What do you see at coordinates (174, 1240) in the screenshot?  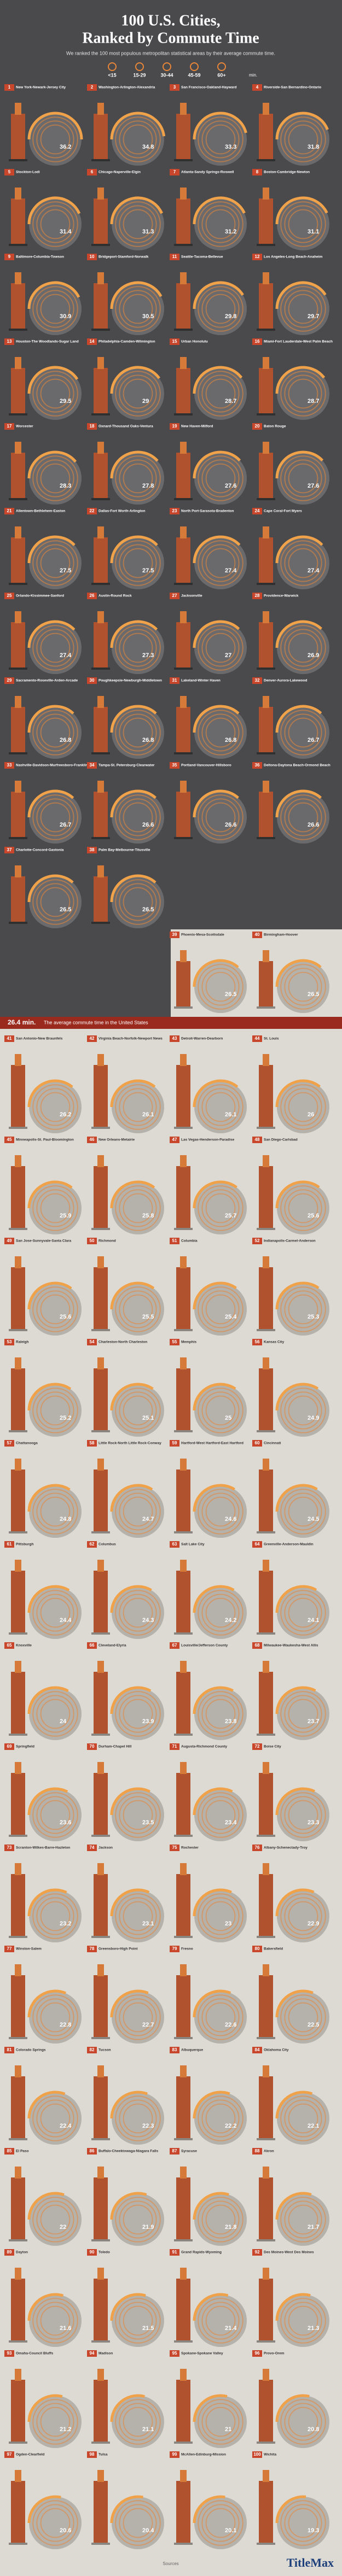 I see `rank: 51` at bounding box center [174, 1240].